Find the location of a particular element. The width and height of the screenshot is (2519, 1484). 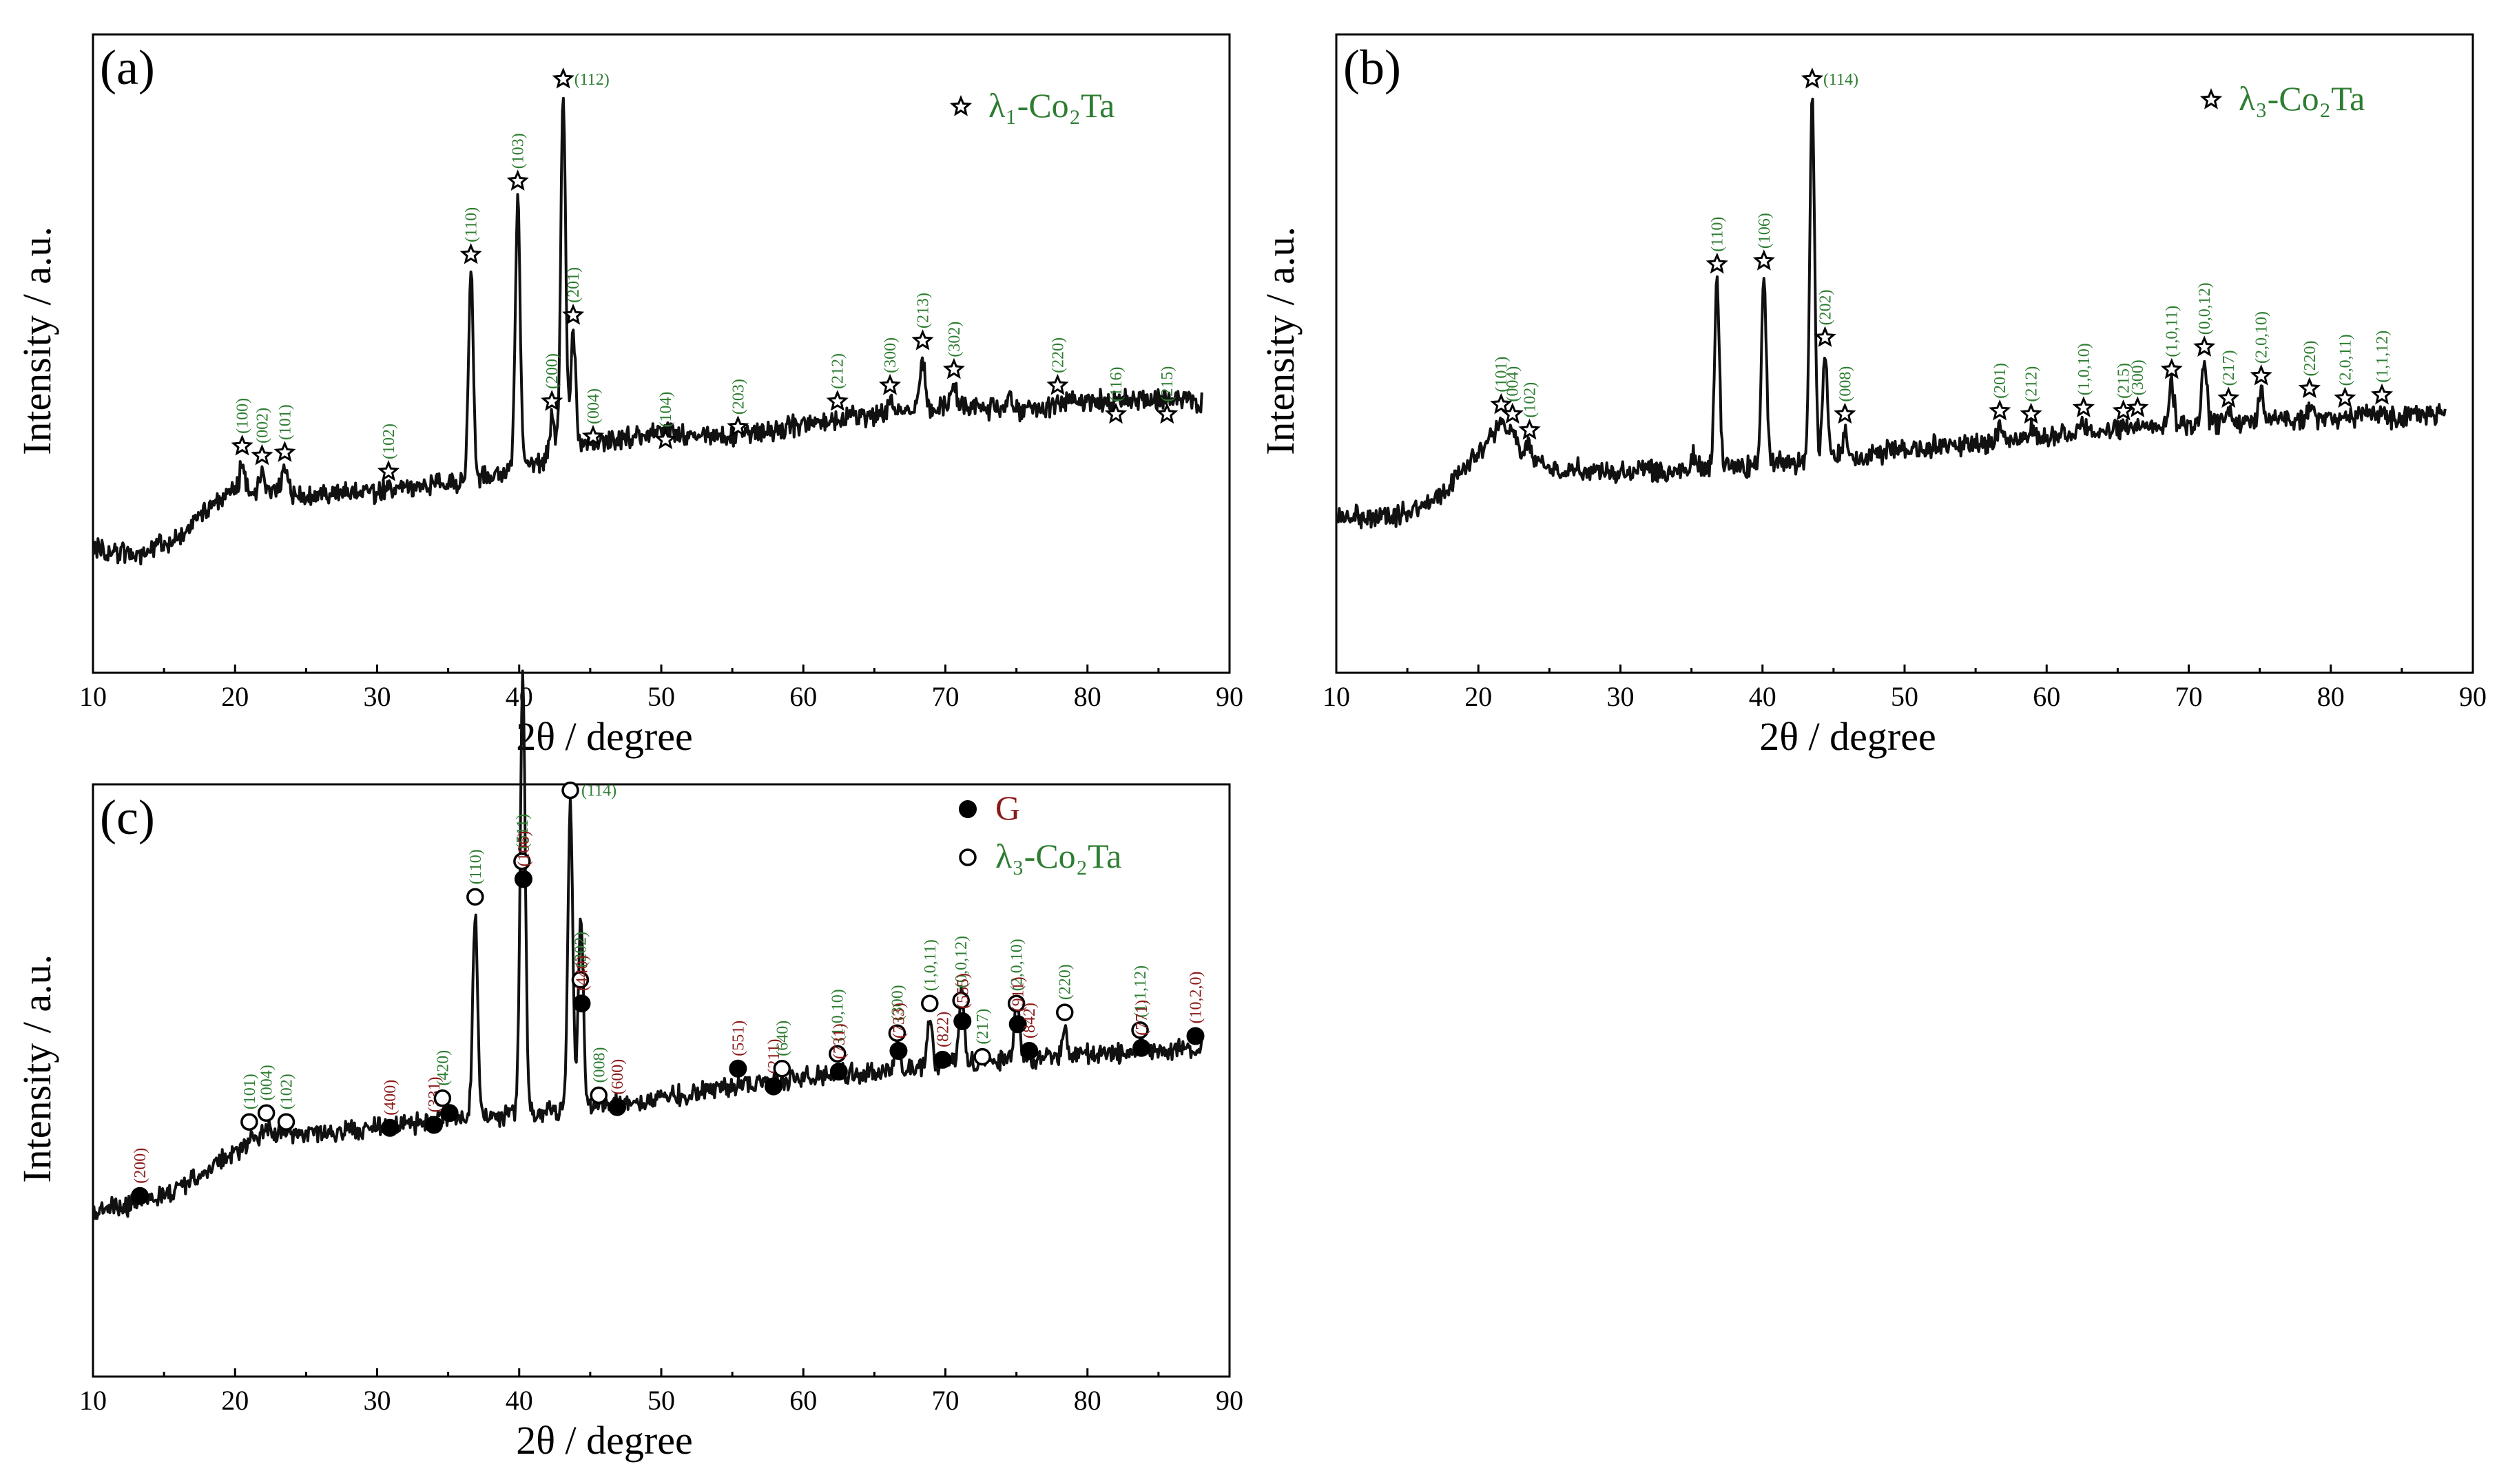

x-tick-label: 50 is located at coordinates (1904, 697).